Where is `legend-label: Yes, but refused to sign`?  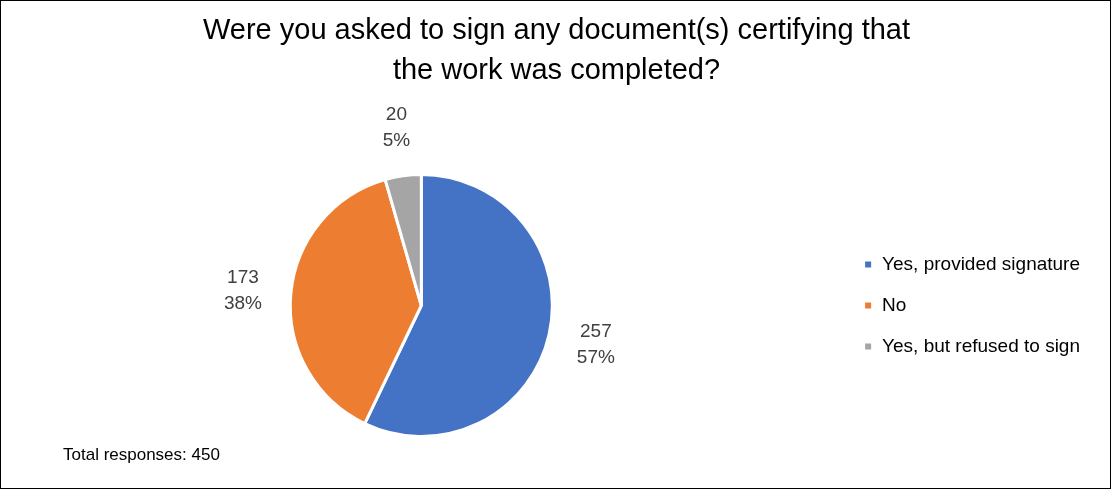 legend-label: Yes, but refused to sign is located at coordinates (981, 345).